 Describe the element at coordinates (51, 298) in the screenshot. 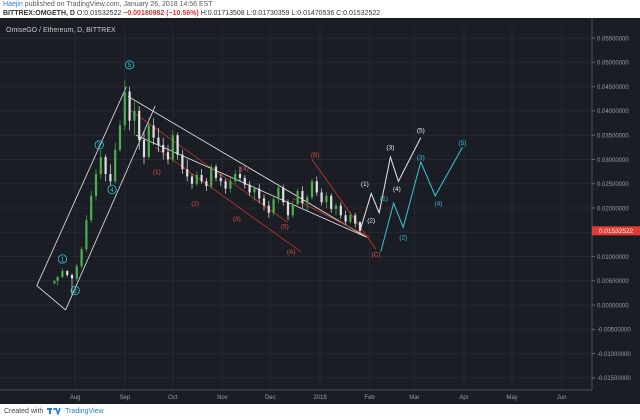

I see `impulse-channel-cap` at that location.